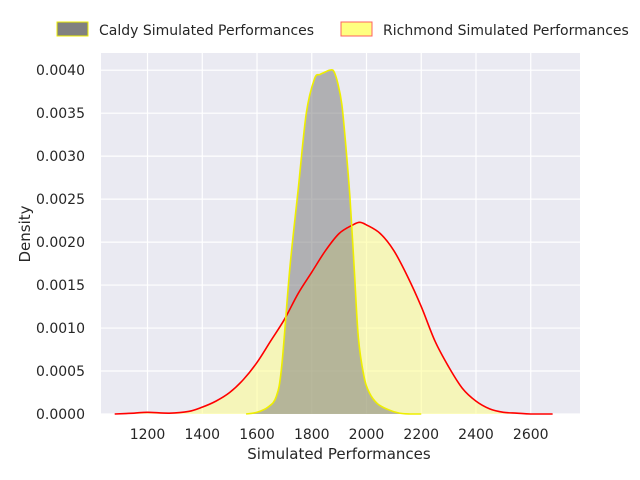 The width and height of the screenshot is (640, 480). I want to click on y-tick-label: 0.0040, so click(60, 71).